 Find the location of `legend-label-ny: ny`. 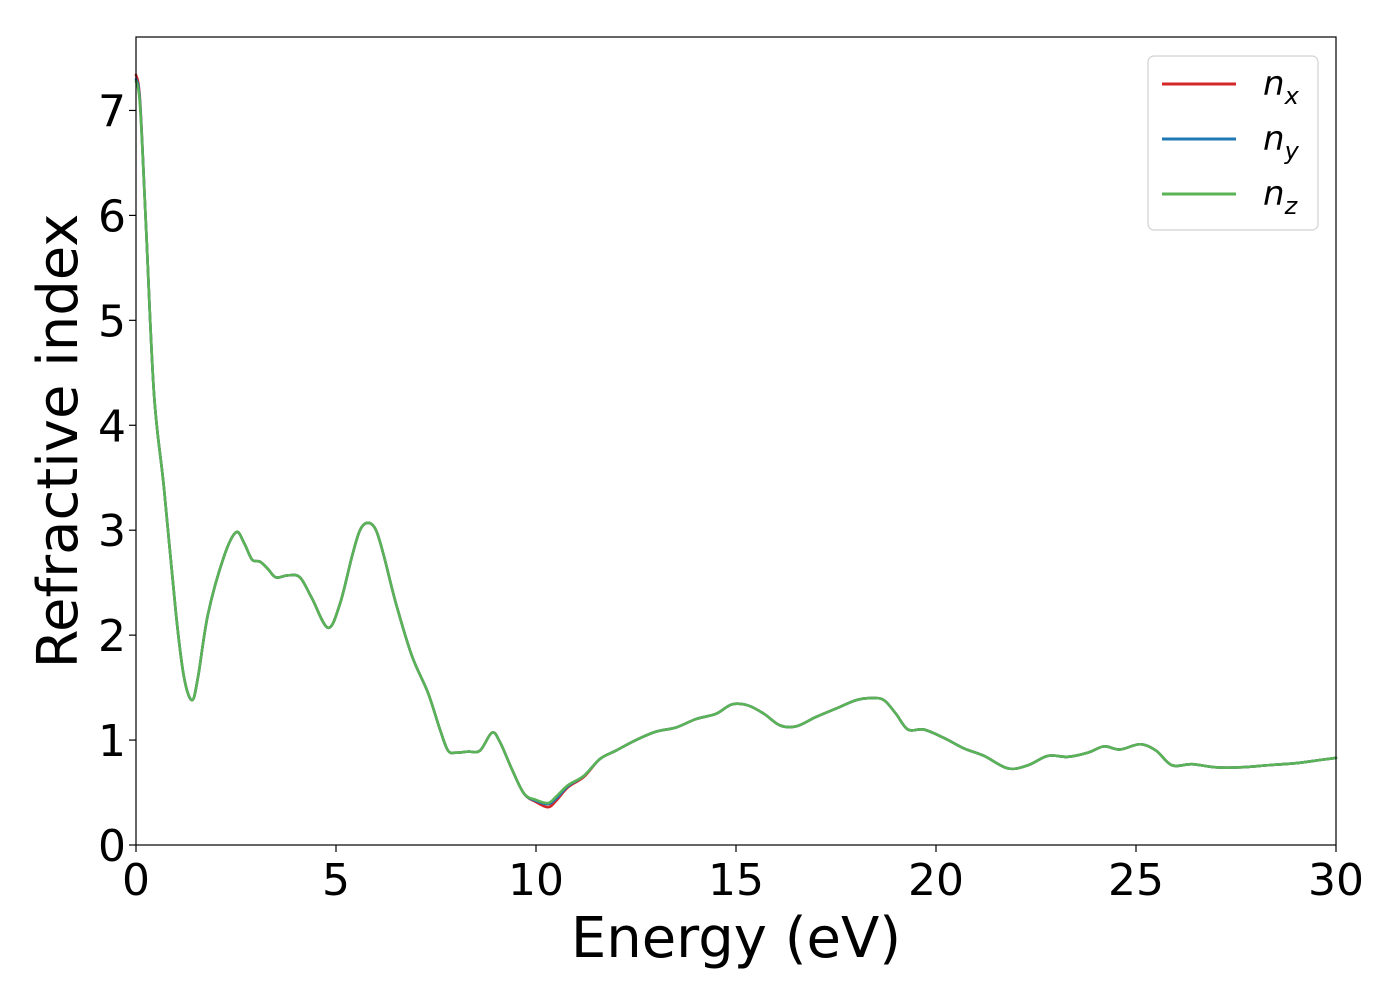

legend-label-ny: ny is located at coordinates (1281, 142).